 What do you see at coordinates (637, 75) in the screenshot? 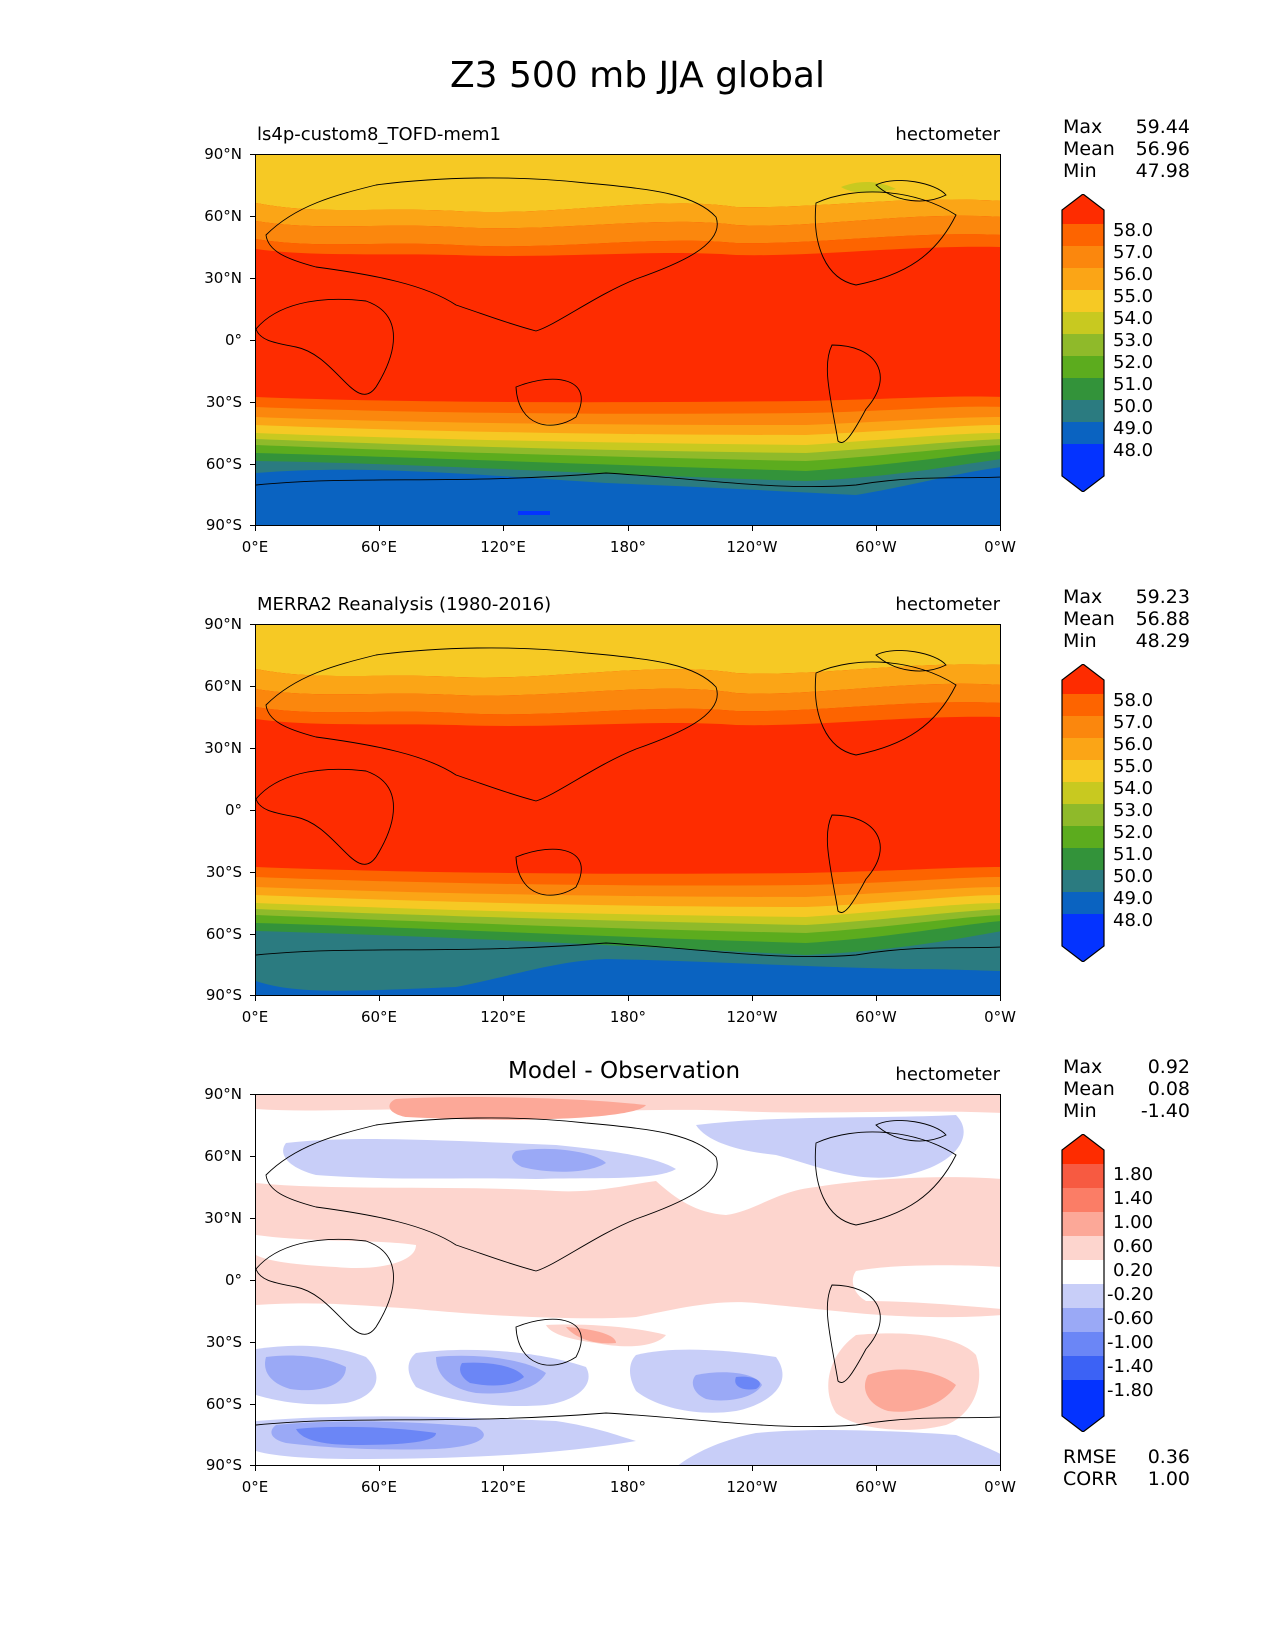
I see `figure-title: Z3 500 mb JJA global` at bounding box center [637, 75].